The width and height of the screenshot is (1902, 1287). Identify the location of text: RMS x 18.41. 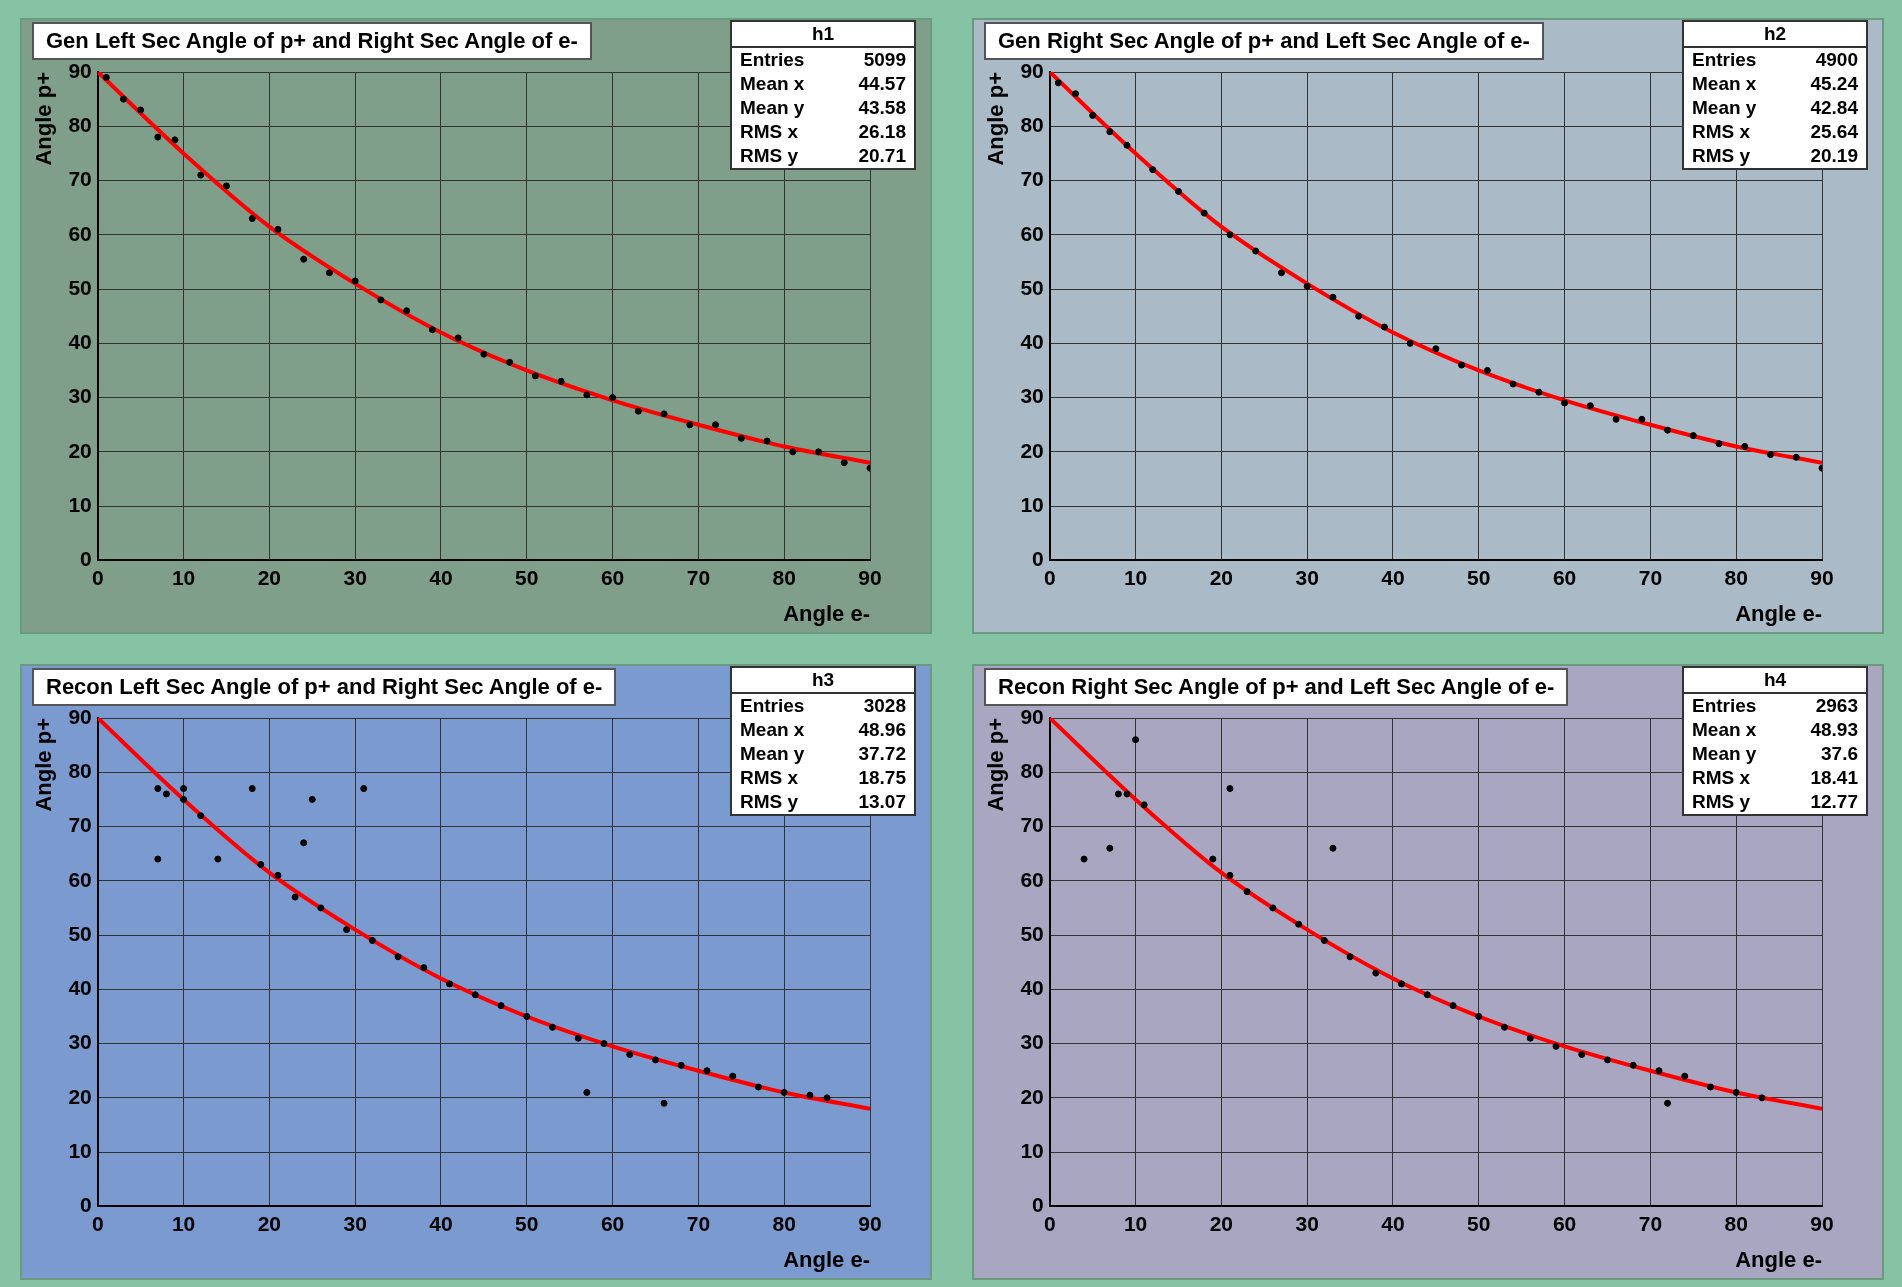
(1775, 777).